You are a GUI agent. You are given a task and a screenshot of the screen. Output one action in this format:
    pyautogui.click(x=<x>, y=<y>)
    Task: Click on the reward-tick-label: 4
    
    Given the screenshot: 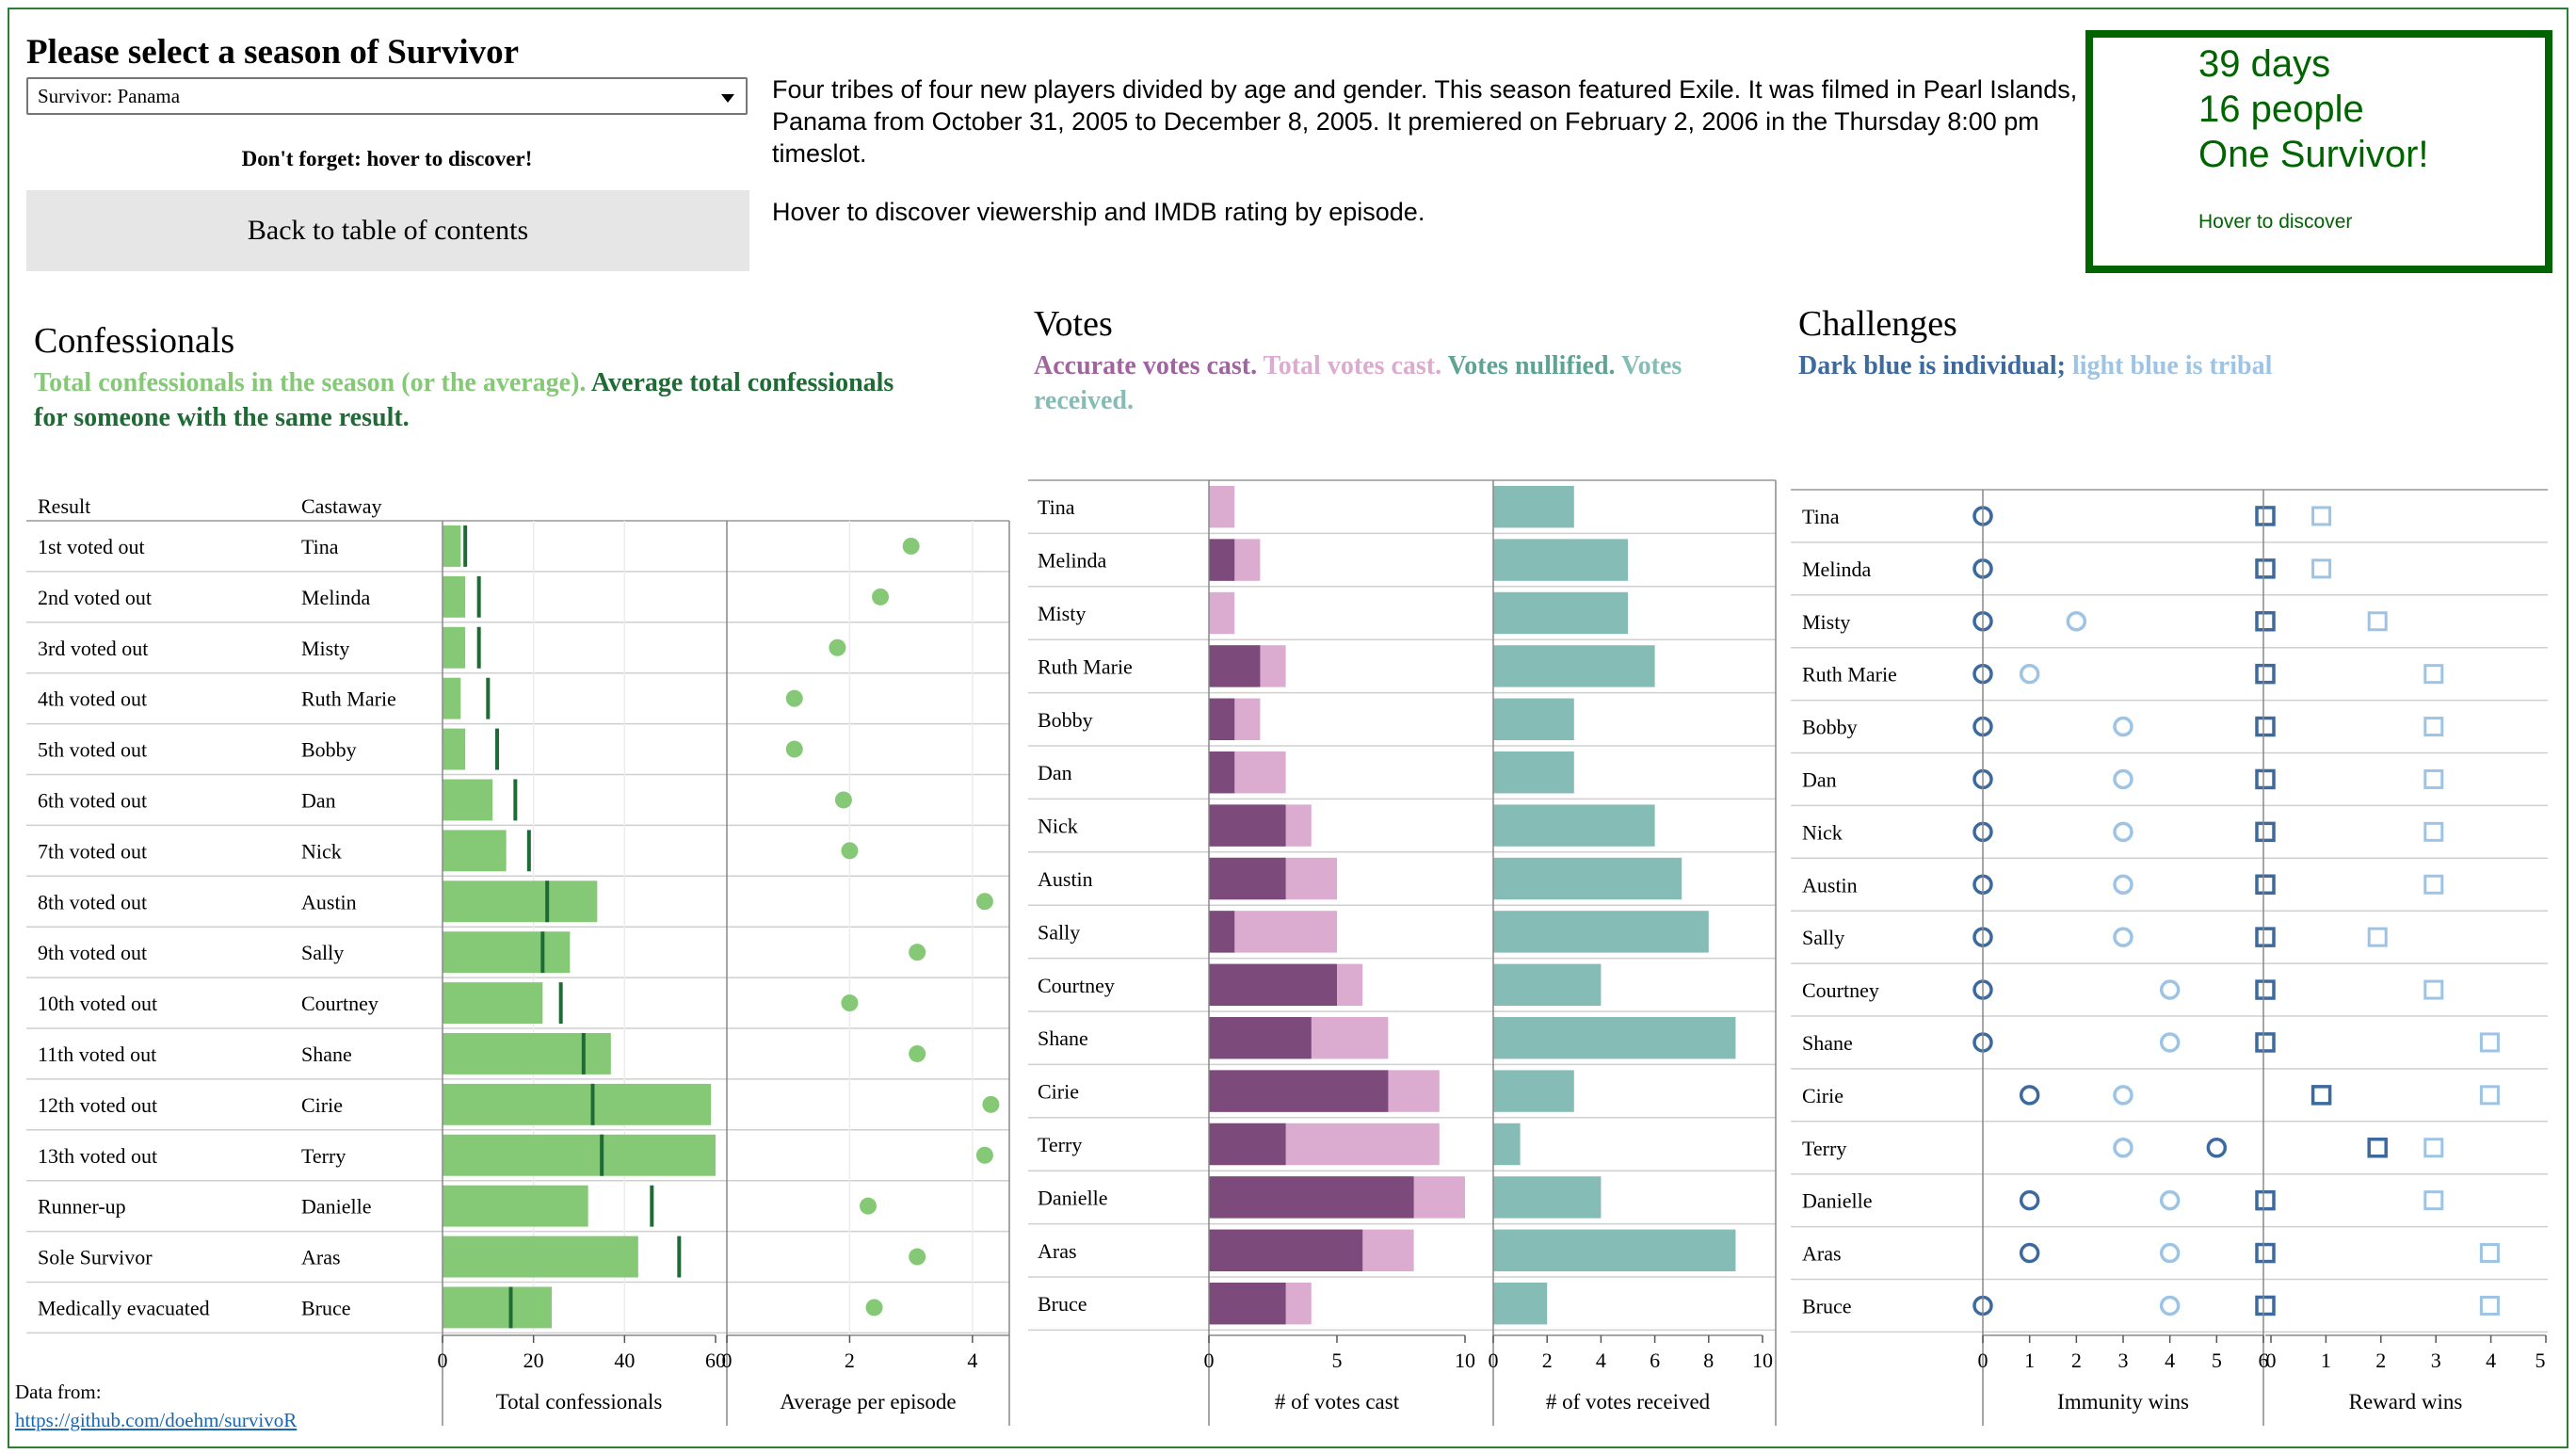 What is the action you would take?
    pyautogui.click(x=2491, y=1360)
    